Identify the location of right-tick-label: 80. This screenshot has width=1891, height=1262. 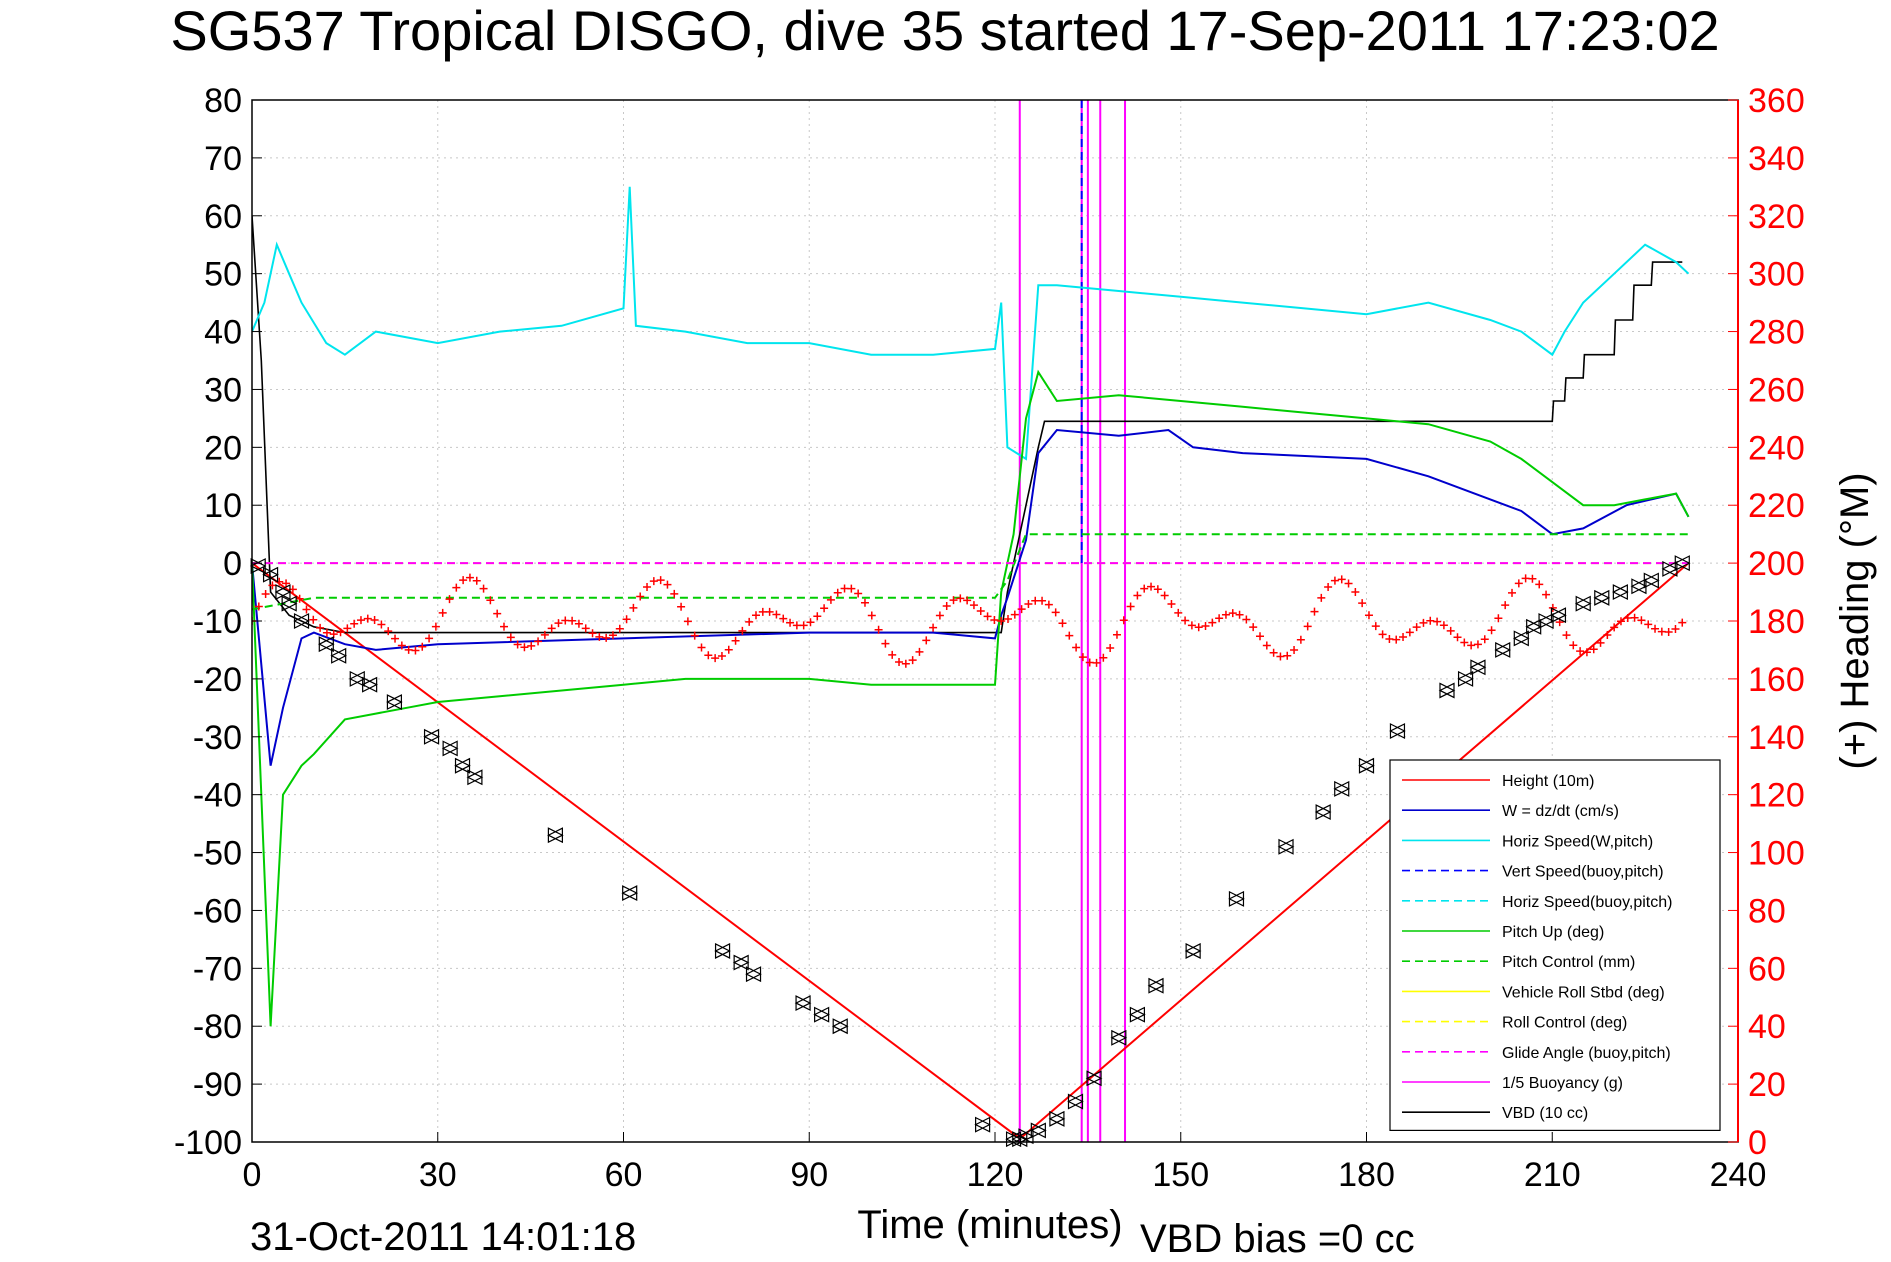
(1767, 911).